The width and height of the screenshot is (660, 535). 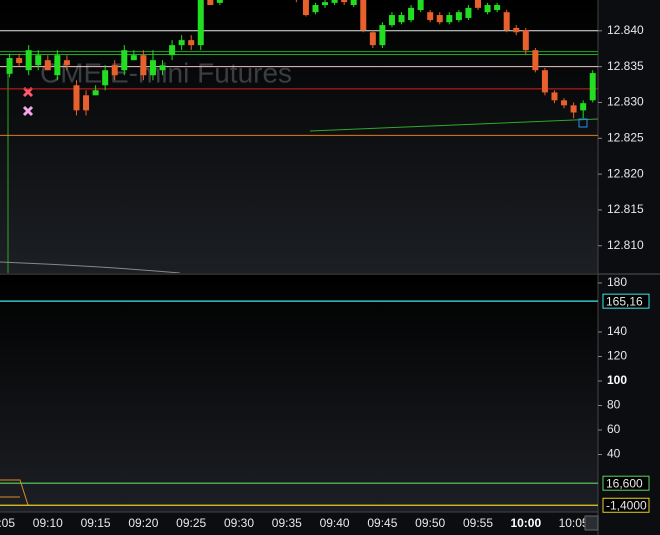 I want to click on x-tick-label: 10:00, so click(x=525, y=523).